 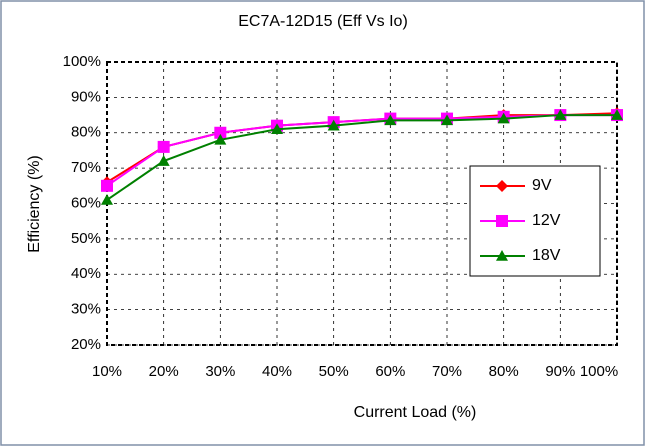 I want to click on legend-label: 12V, so click(x=546, y=220).